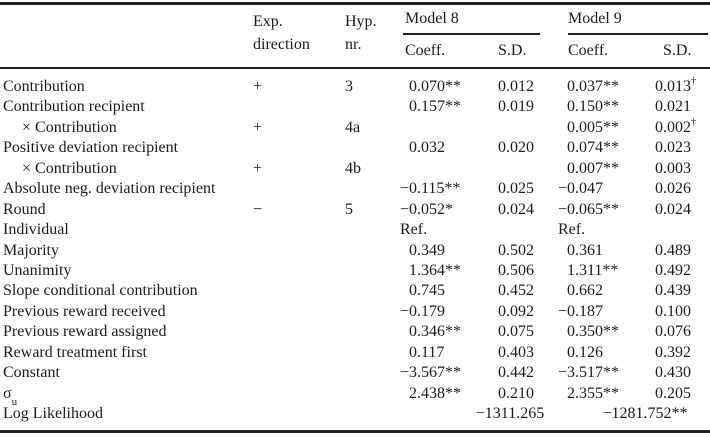  Describe the element at coordinates (355, 3) in the screenshot. I see `table-top-rule` at that location.